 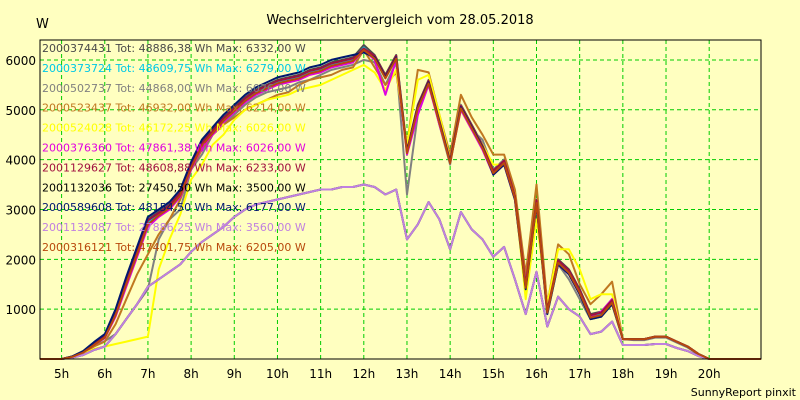 I want to click on y-tick-label: 5000, so click(x=20, y=111).